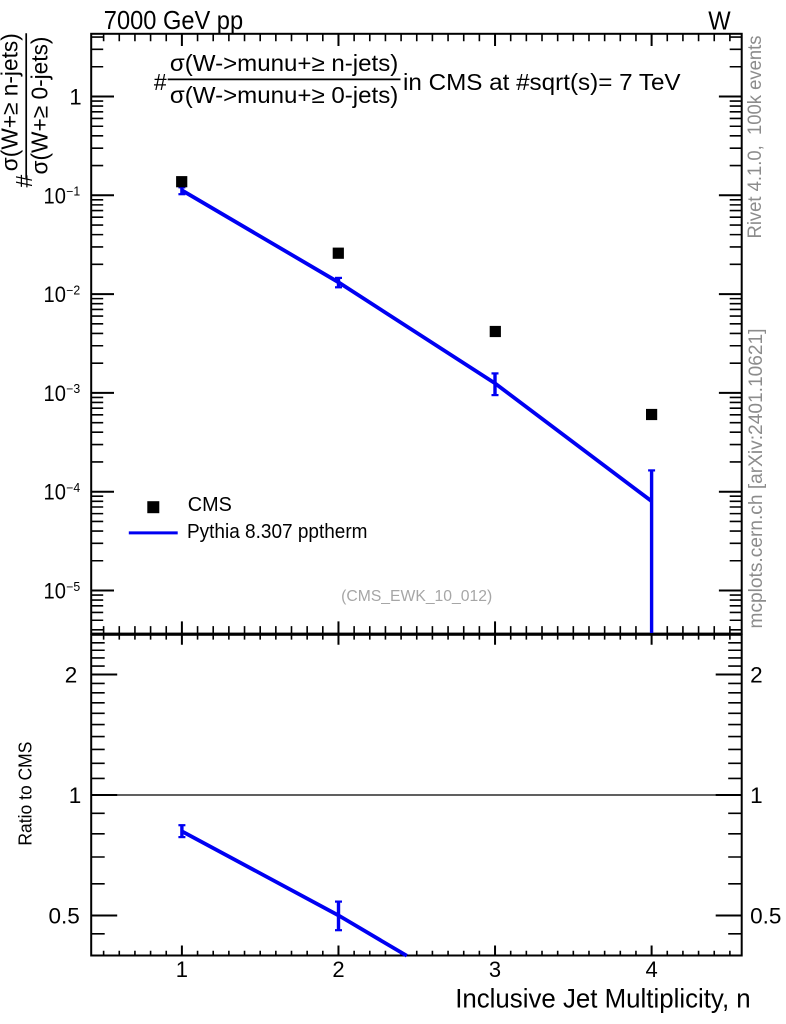  Describe the element at coordinates (73, 192) in the screenshot. I see `svg-text: −1` at that location.